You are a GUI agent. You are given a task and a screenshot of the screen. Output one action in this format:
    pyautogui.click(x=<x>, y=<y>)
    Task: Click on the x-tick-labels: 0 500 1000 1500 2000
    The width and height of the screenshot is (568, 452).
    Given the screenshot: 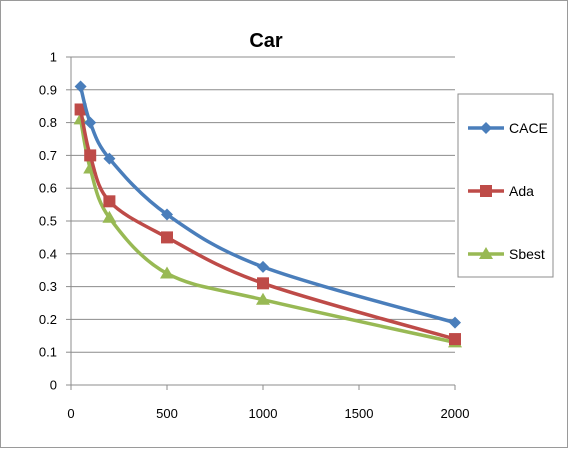 What is the action you would take?
    pyautogui.click(x=268, y=413)
    